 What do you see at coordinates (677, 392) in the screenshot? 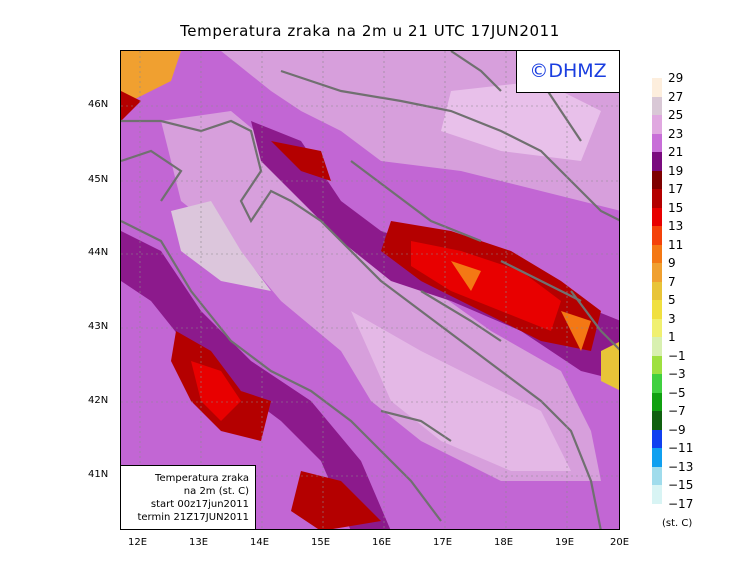
I see `legend-label: −5` at bounding box center [677, 392].